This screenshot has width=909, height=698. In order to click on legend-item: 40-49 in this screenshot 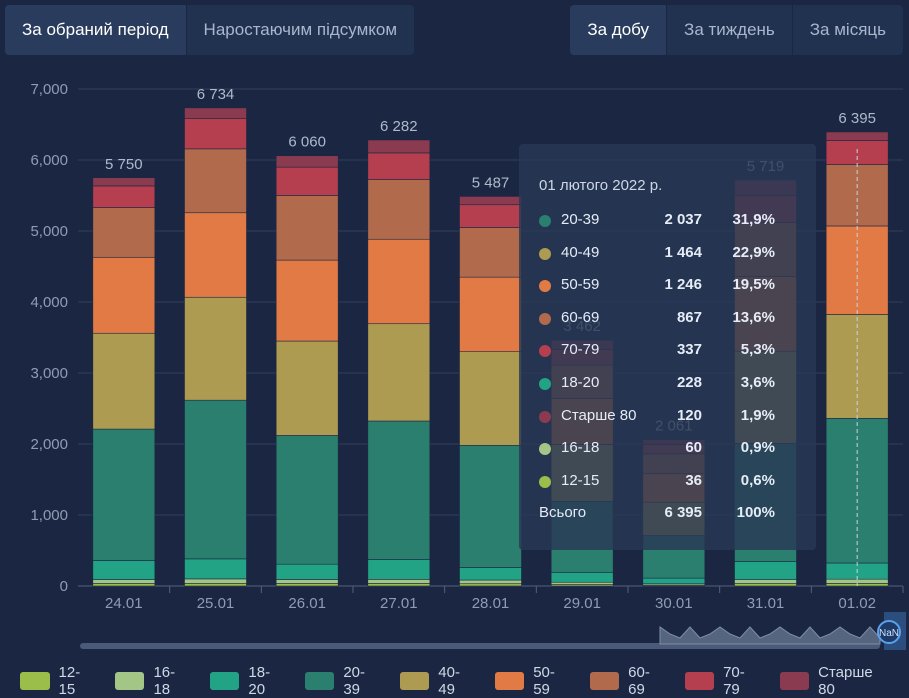, I will do `click(436, 681)`.